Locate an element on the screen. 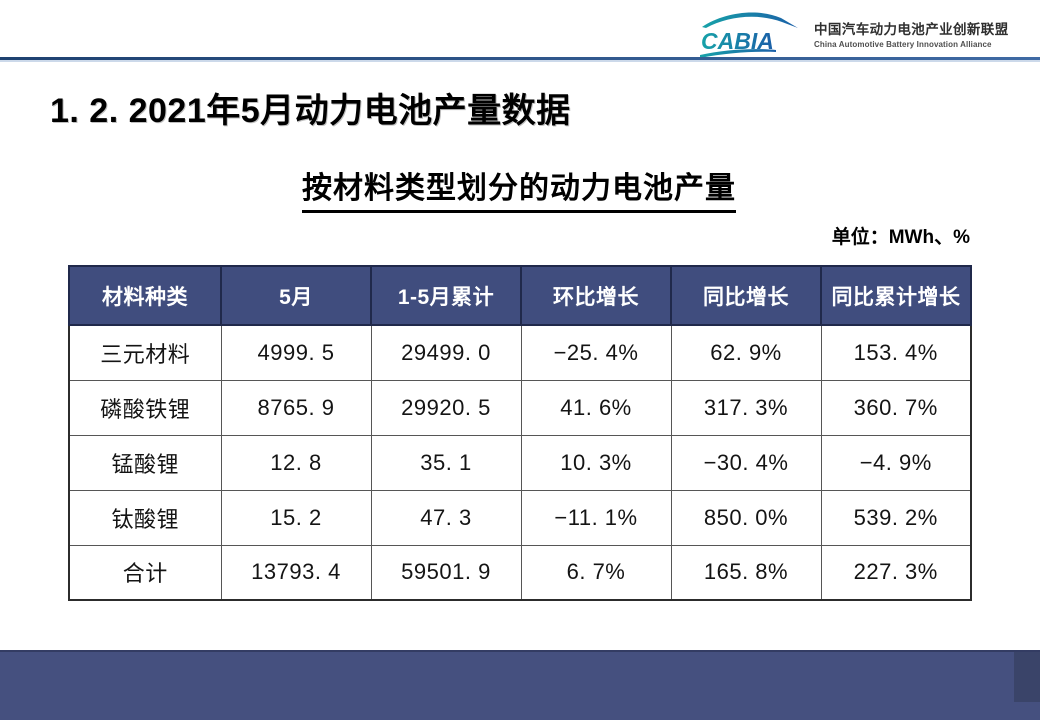  table-row: 钛酸锂 15. 2 47. 3 −11. 1% 850. 0% 539. 2% is located at coordinates (520, 517).